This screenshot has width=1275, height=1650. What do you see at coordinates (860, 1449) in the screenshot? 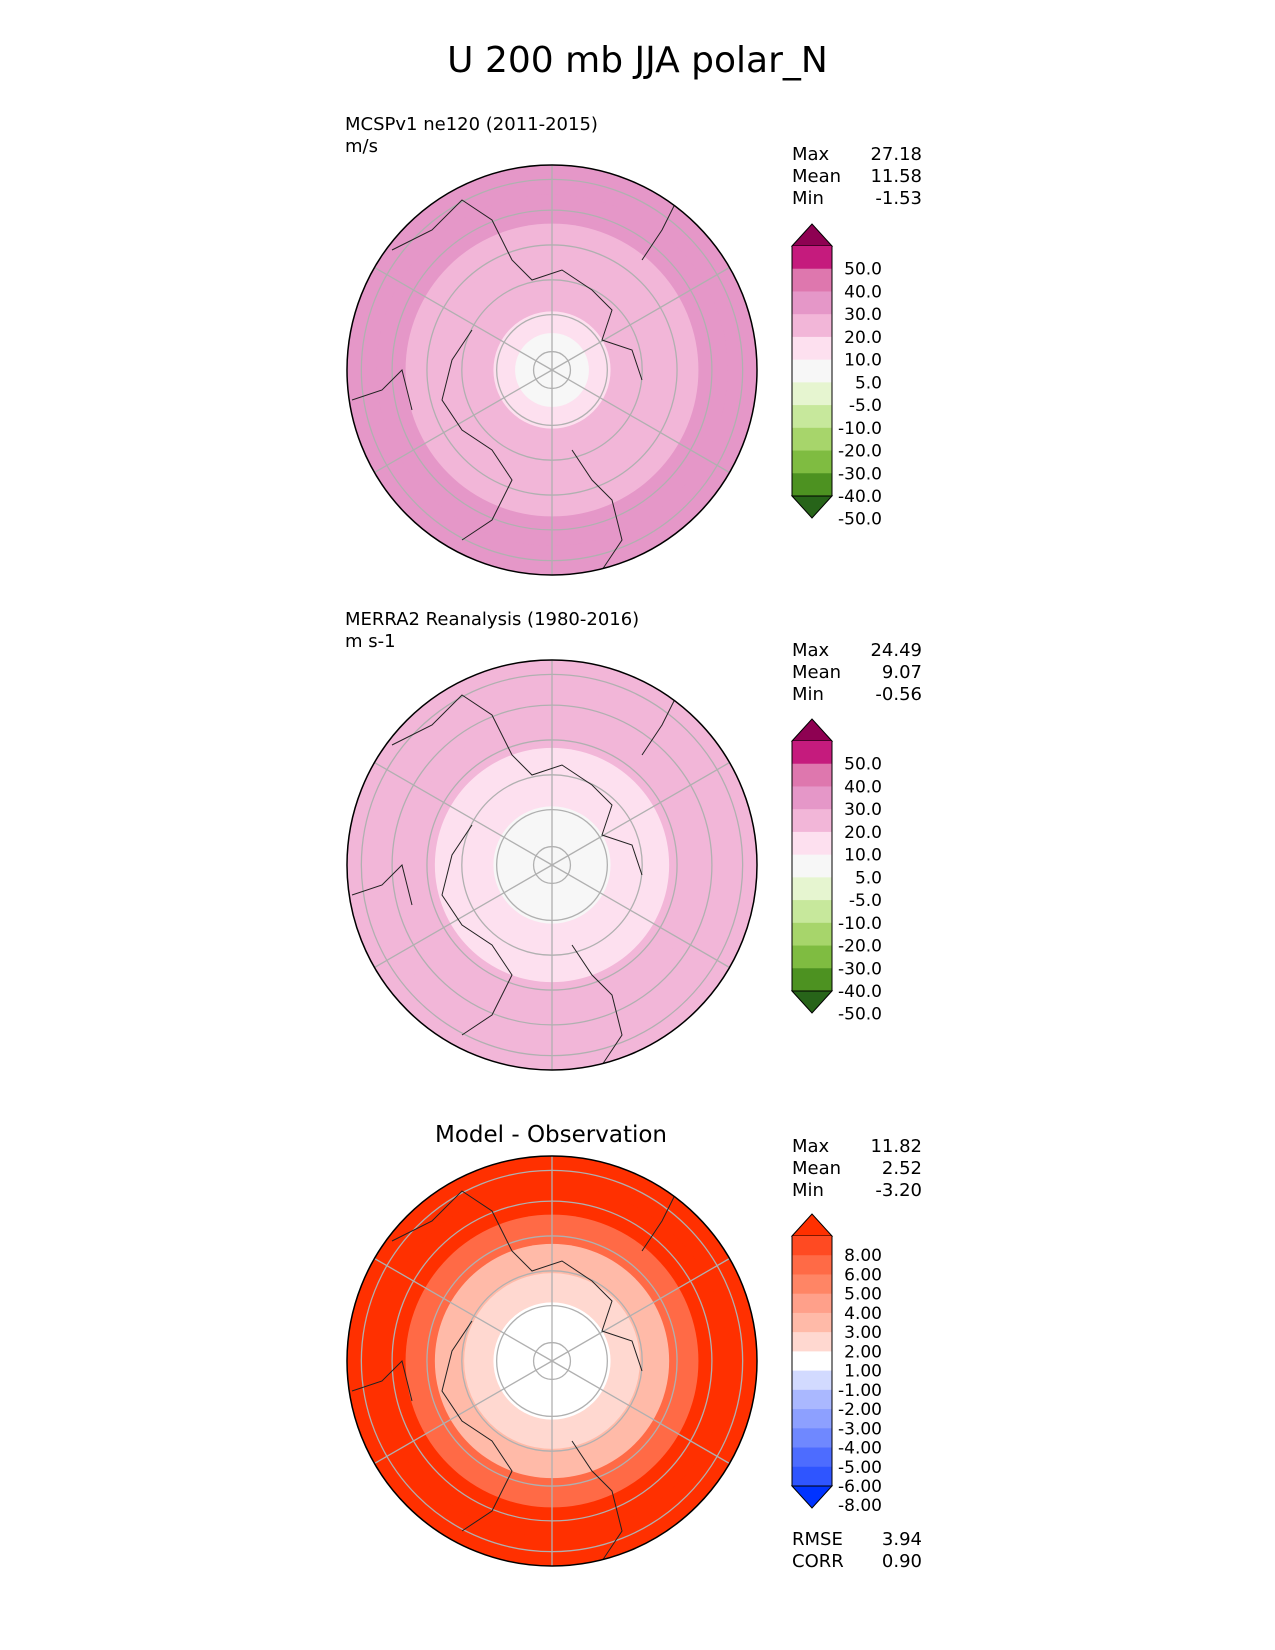
I see `colorbar-tick-label: -4.00` at bounding box center [860, 1449].